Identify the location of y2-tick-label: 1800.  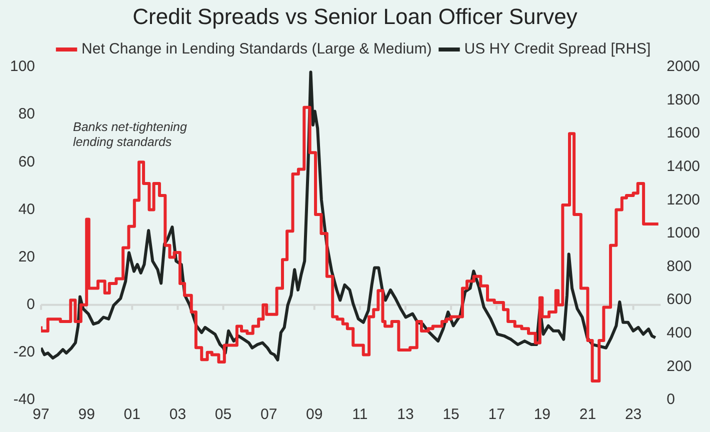
(683, 99).